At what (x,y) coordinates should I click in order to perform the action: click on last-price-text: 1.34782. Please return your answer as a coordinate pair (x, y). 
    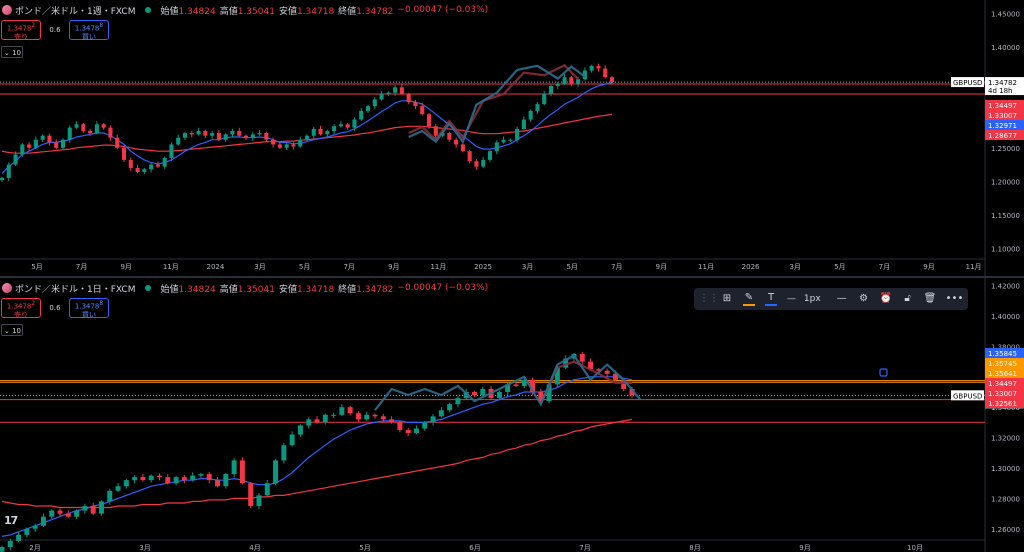
    Looking at the image, I should click on (1002, 83).